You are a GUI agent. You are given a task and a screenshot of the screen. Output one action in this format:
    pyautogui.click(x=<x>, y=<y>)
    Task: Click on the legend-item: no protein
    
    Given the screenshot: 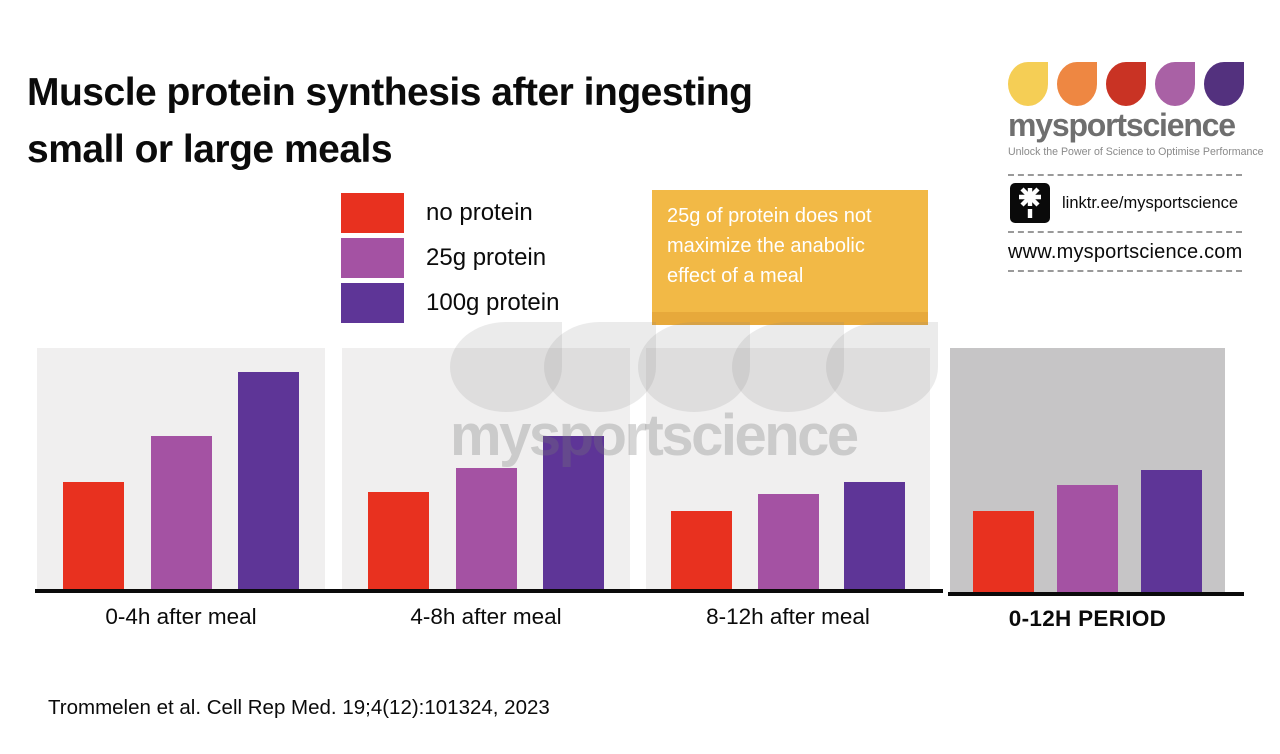 What is the action you would take?
    pyautogui.click(x=450, y=213)
    